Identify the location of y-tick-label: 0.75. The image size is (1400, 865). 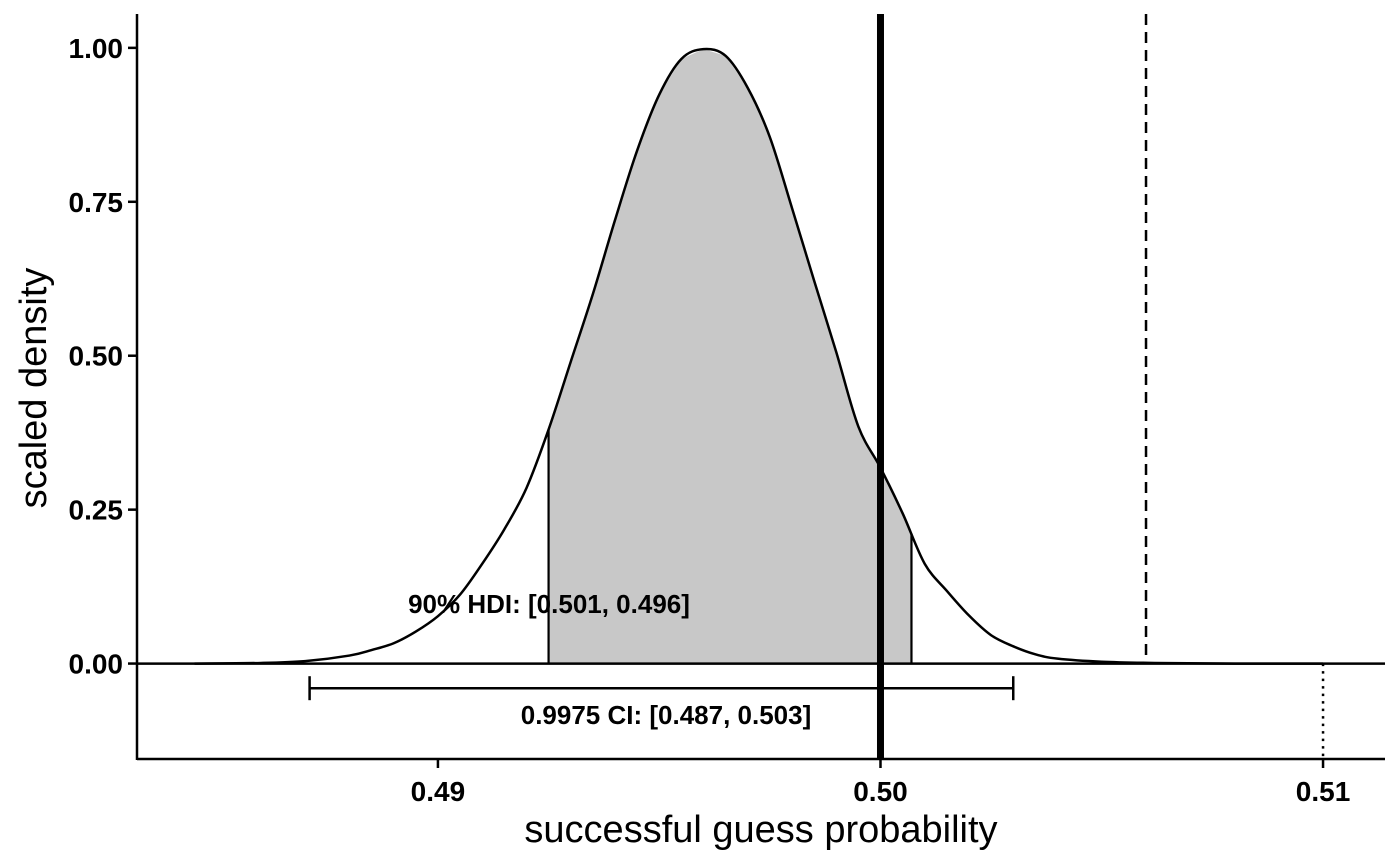
(96, 202).